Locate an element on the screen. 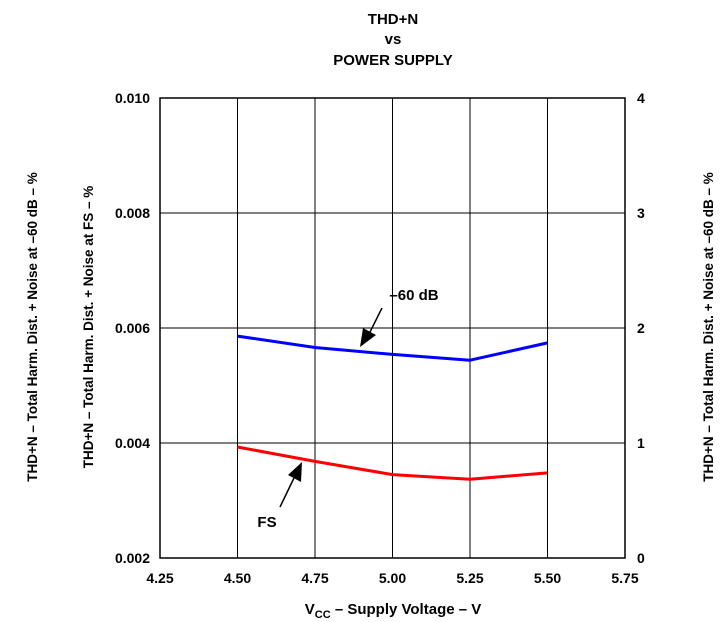  y-tick-label-right: 0 is located at coordinates (641, 558).